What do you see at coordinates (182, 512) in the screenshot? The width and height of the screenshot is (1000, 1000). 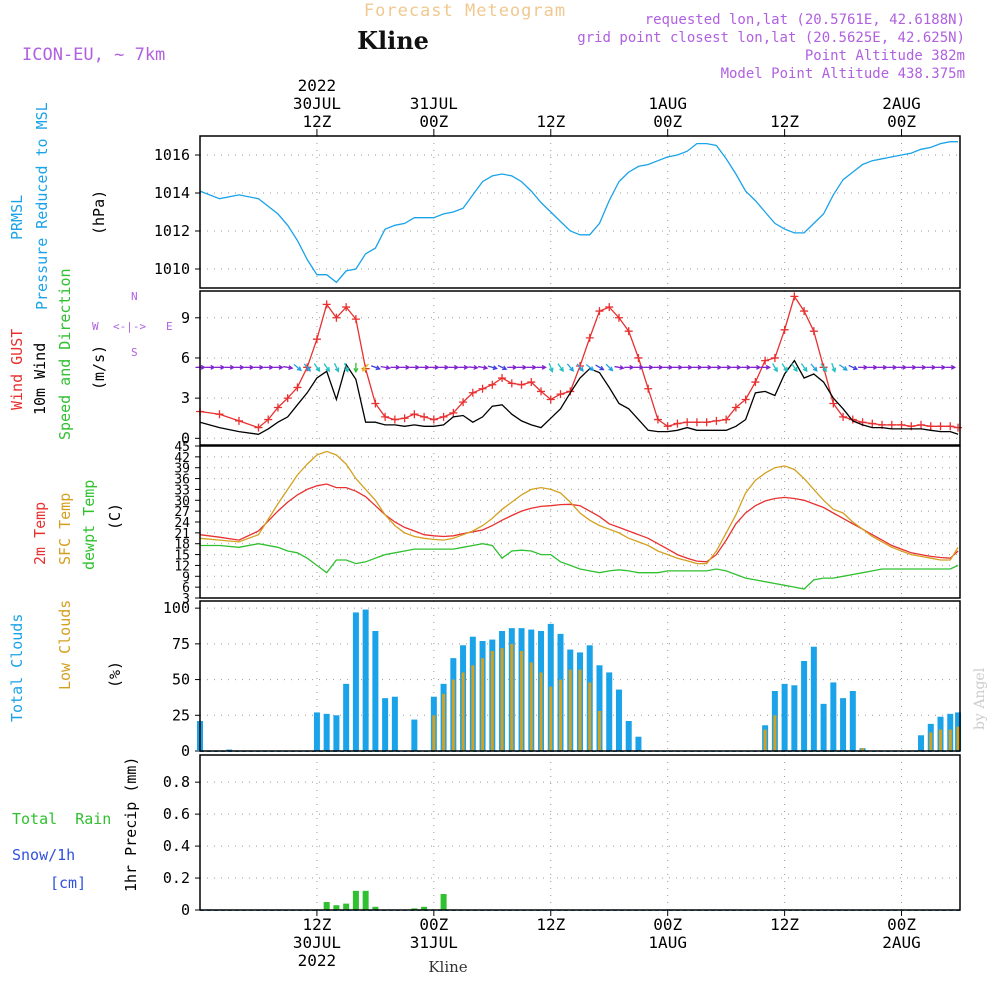 I see `ytick-label: 27` at bounding box center [182, 512].